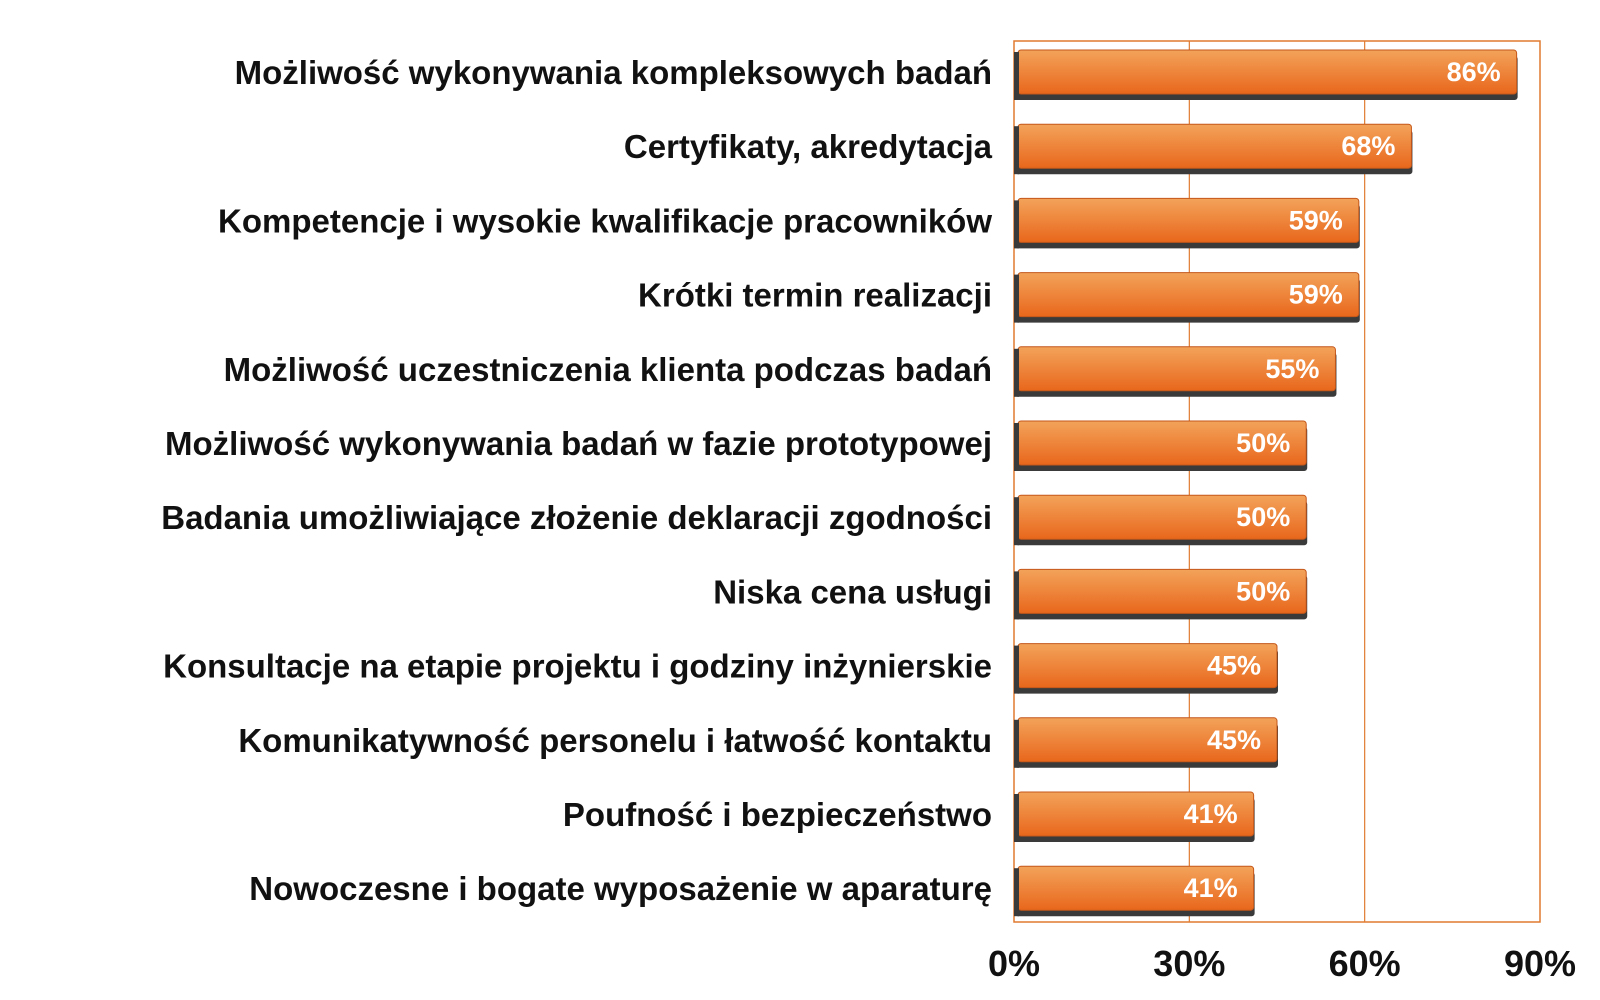  What do you see at coordinates (1368, 146) in the screenshot?
I see `data-label: 68%` at bounding box center [1368, 146].